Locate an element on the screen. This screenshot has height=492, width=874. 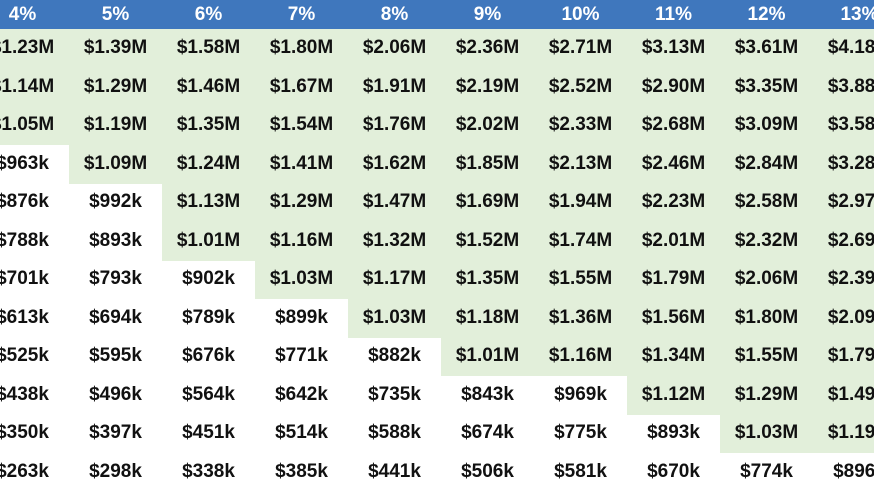
table-cell: $3.58M is located at coordinates (843, 125).